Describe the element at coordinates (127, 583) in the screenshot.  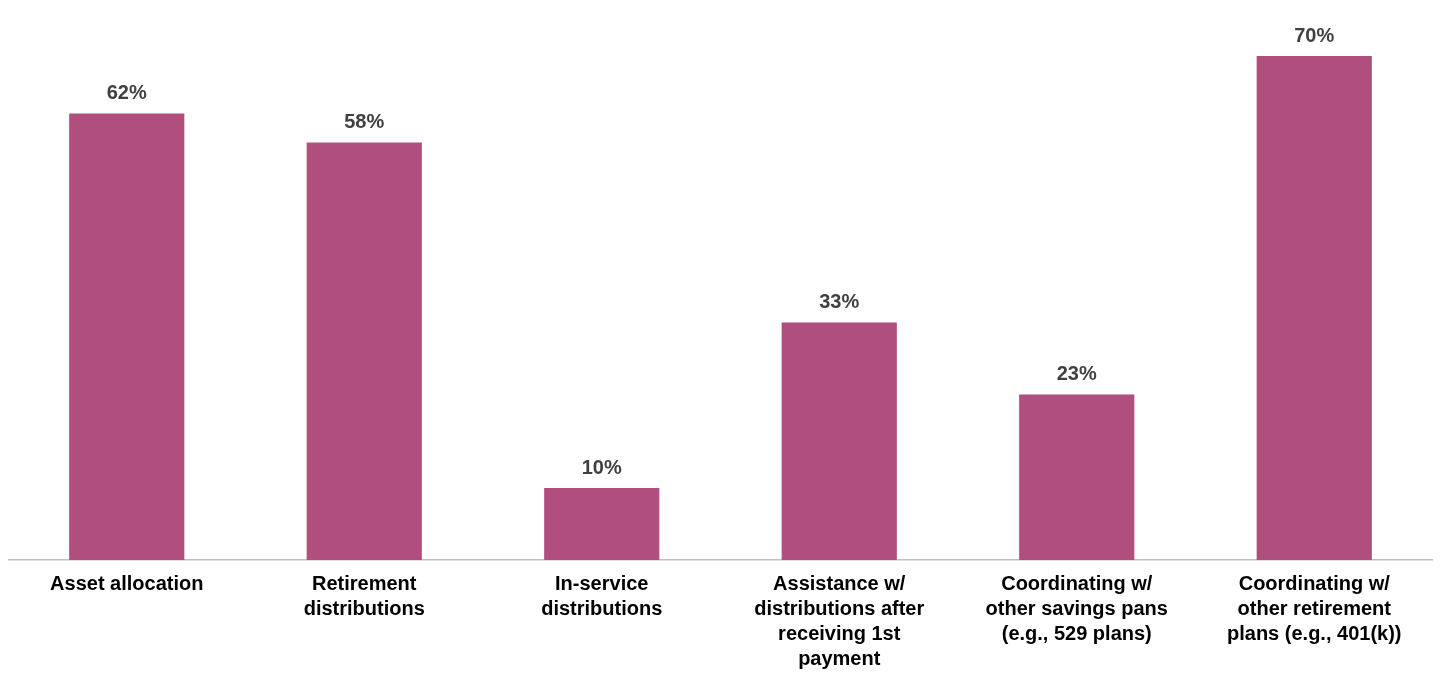
I see `x-tick-label: Asset allocation` at that location.